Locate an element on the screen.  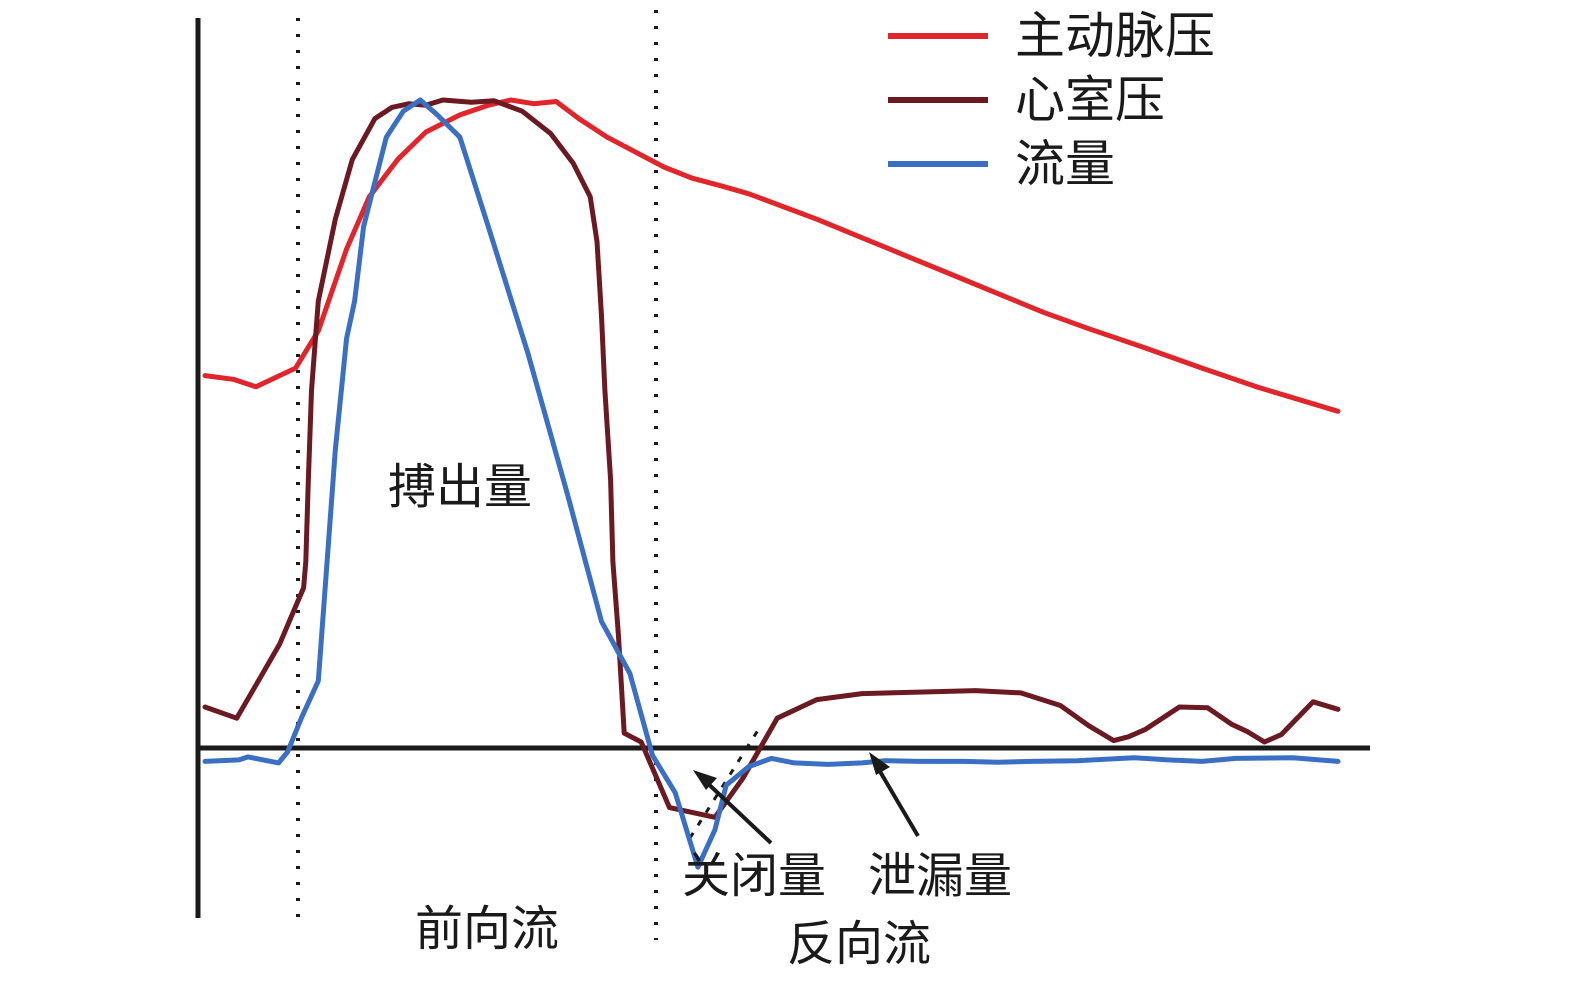
legend-label-1: 心室压 is located at coordinates (1090, 100).